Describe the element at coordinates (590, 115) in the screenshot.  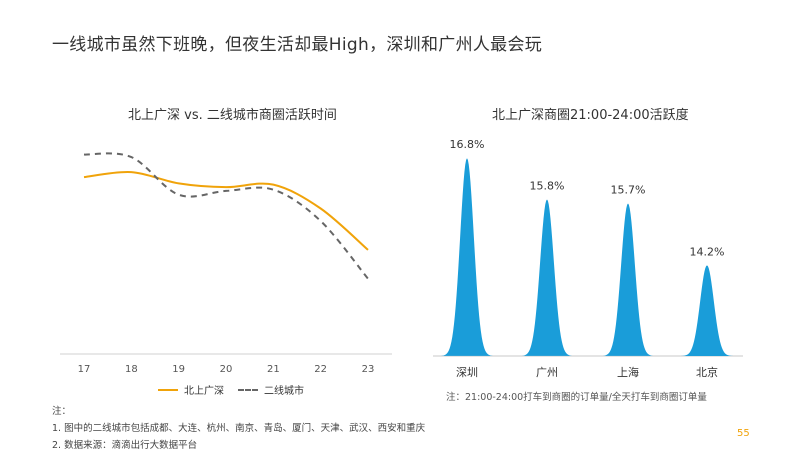
I see `peak-chart-title: 北上广深商圈21:00-24:00活跃度` at that location.